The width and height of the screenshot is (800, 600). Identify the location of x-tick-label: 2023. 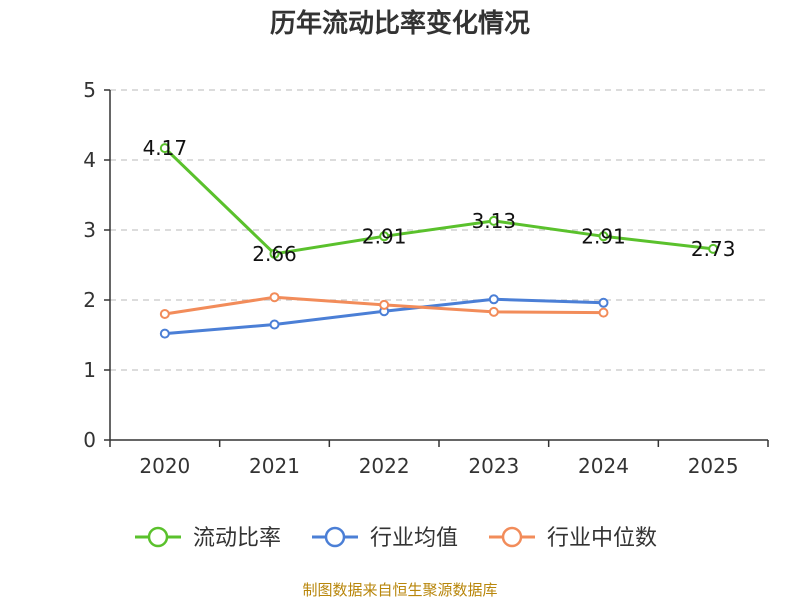
(493, 466).